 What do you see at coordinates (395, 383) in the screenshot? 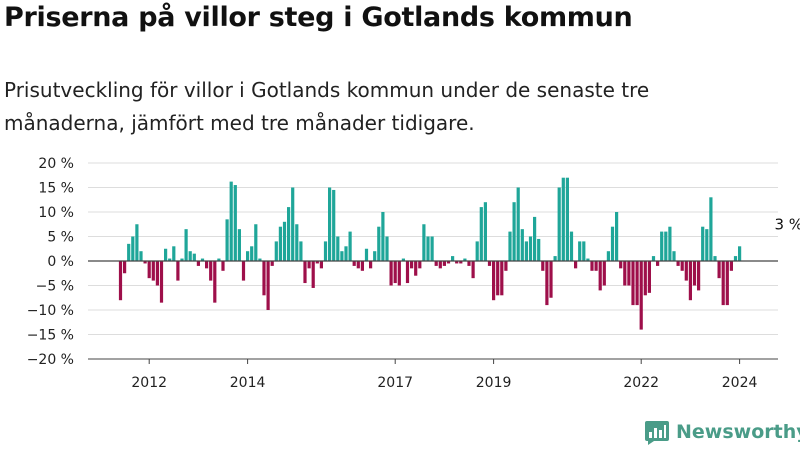
I see `x-tick-label: 2017` at bounding box center [395, 383].